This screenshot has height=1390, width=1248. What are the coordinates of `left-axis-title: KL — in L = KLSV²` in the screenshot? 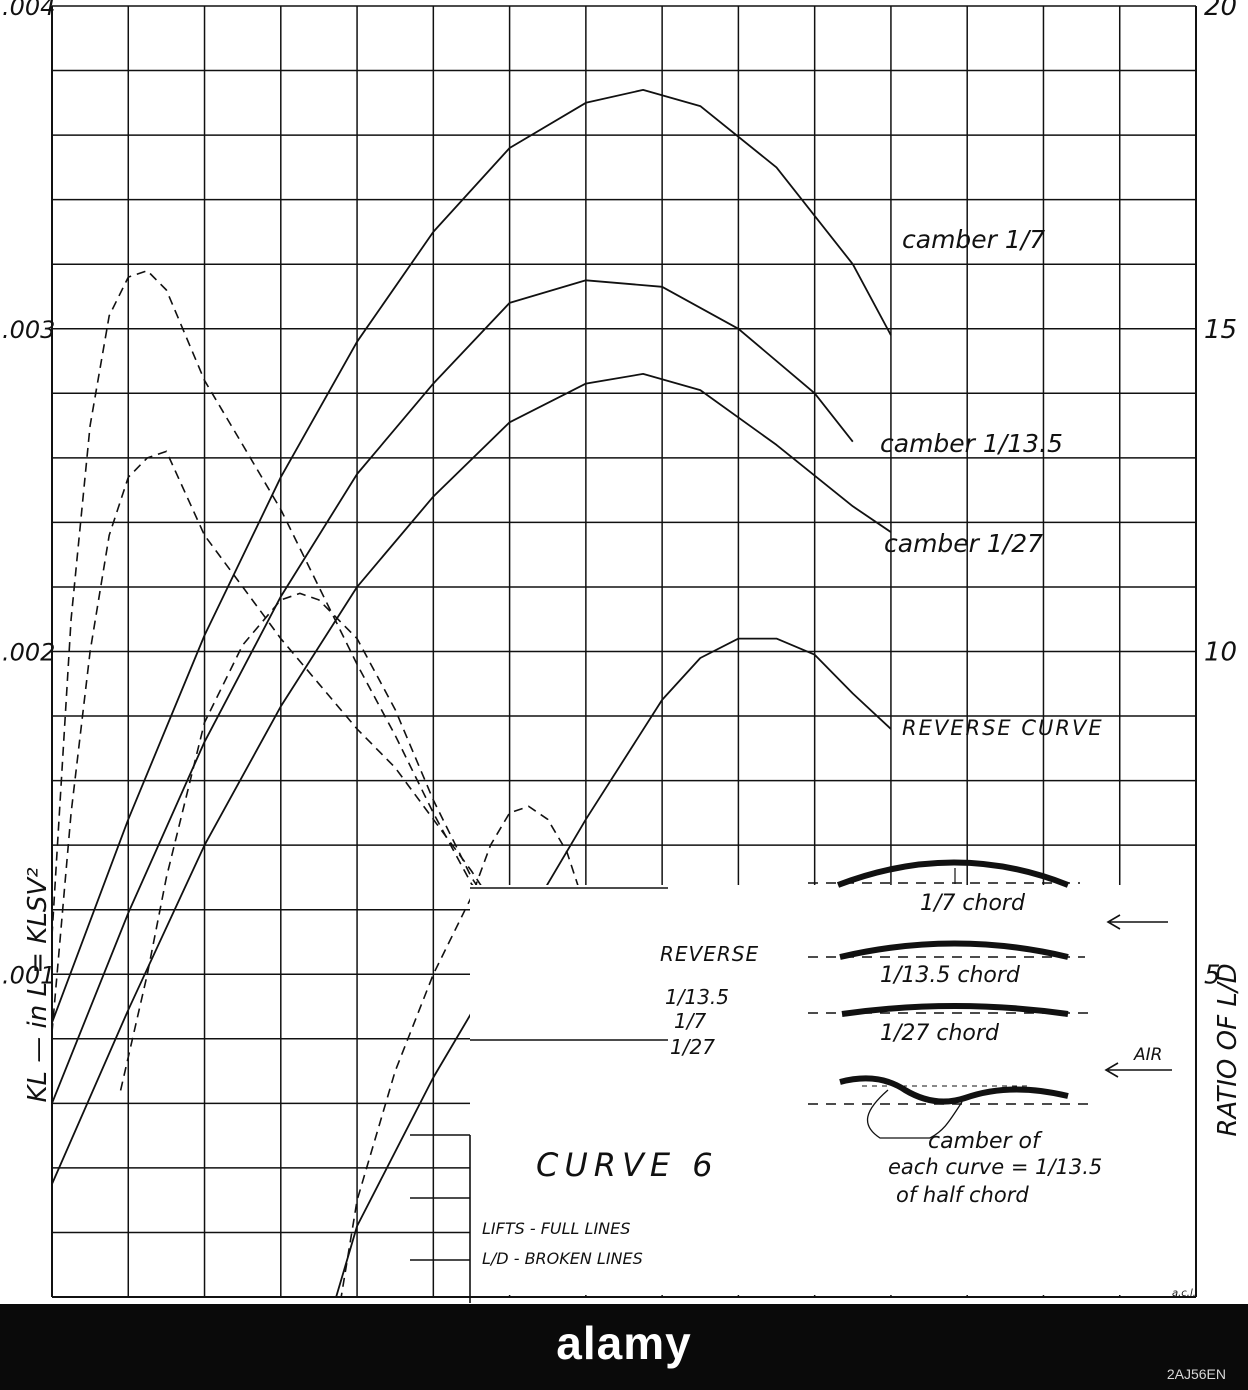 It's located at (38, 984).